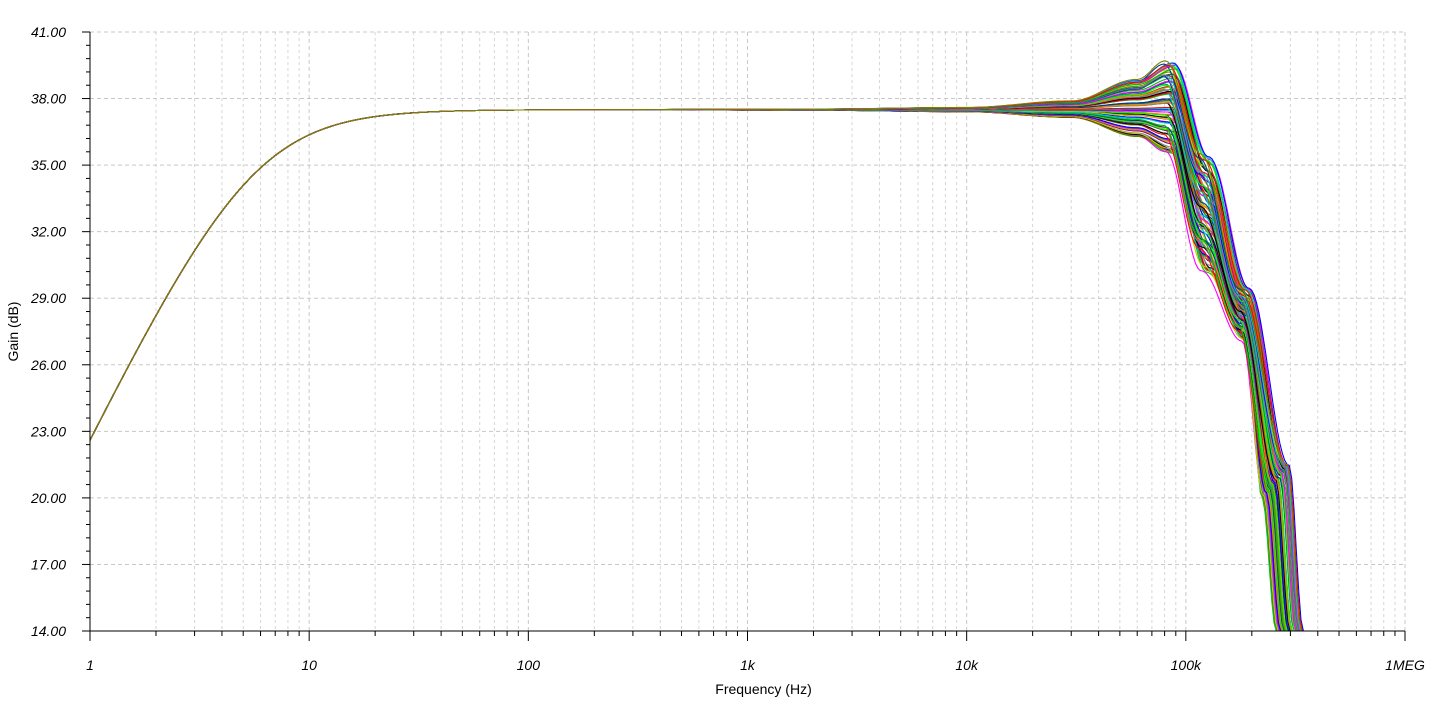  Describe the element at coordinates (309, 665) in the screenshot. I see `x-tick-label: 10` at that location.